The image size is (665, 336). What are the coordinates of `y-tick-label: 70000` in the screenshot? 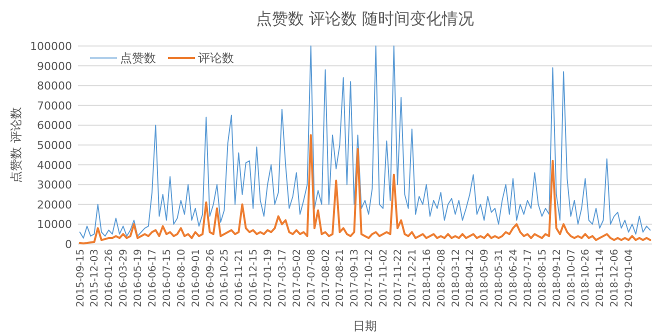 It's located at (54, 105).